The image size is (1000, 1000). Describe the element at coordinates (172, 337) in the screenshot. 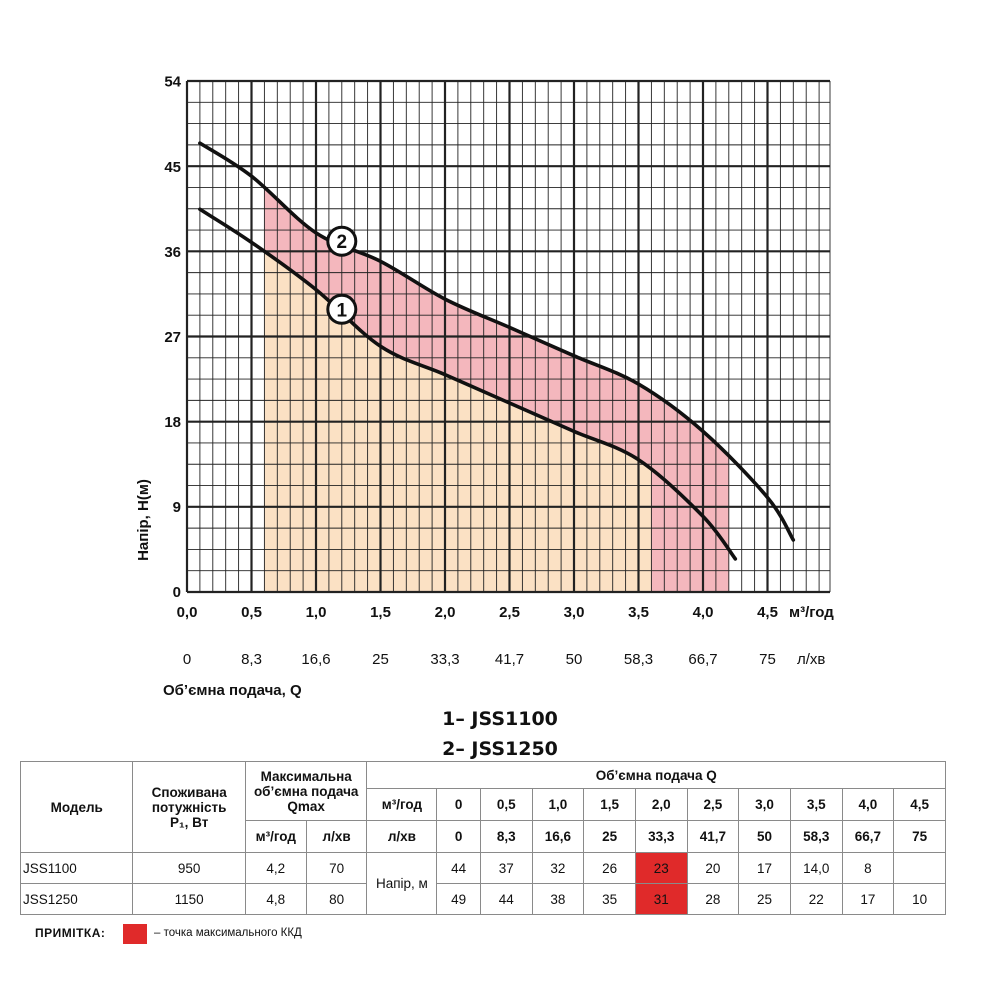

I see `y-tick-label: 27` at that location.